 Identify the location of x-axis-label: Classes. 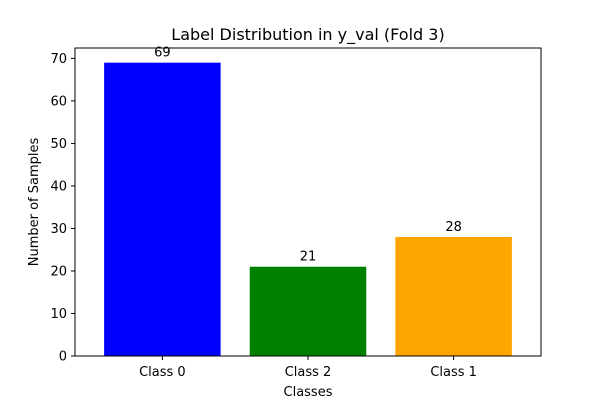
(308, 392).